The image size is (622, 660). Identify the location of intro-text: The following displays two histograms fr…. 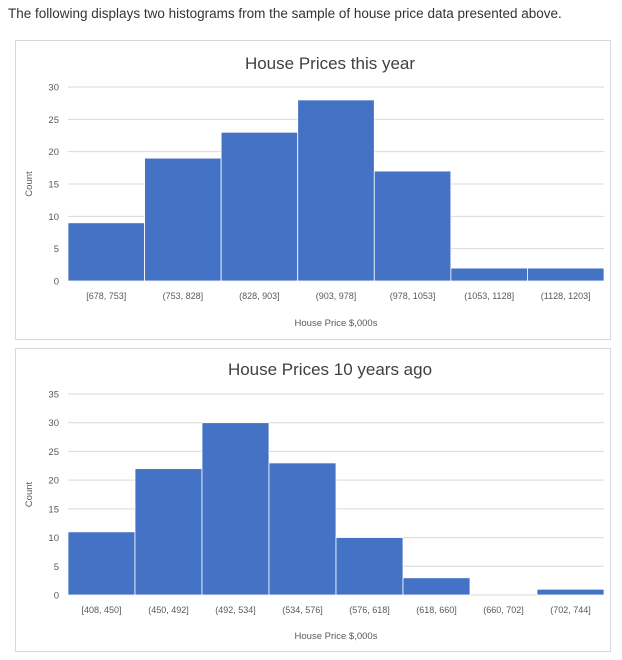
(285, 13).